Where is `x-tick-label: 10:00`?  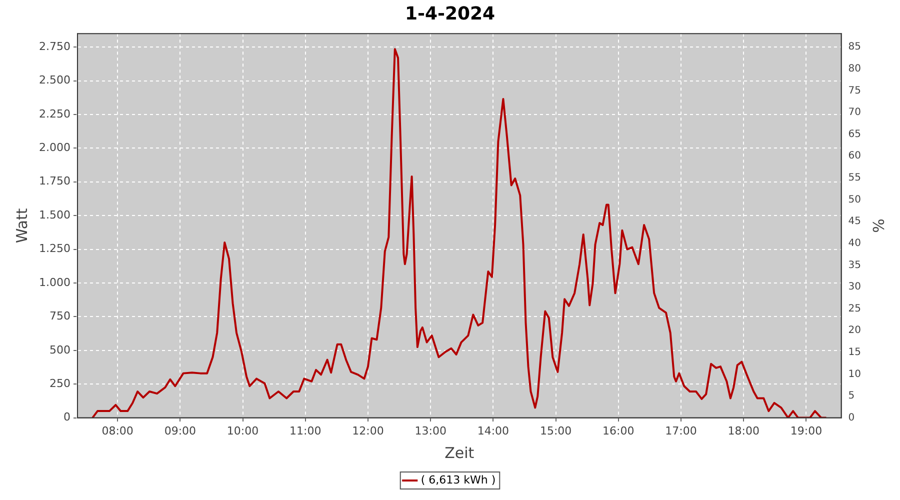
x-tick-label: 10:00 is located at coordinates (242, 431).